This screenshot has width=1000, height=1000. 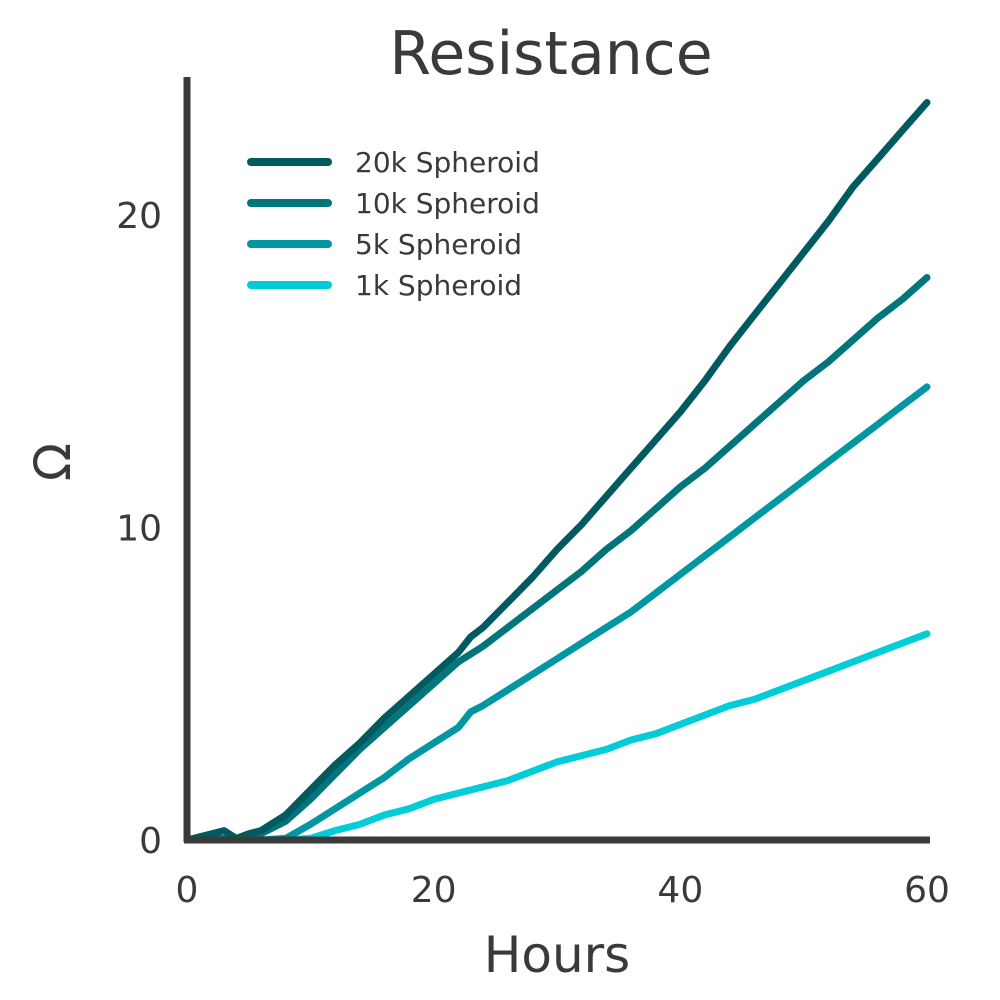 What do you see at coordinates (139, 216) in the screenshot?
I see `y-tick-label: 20` at bounding box center [139, 216].